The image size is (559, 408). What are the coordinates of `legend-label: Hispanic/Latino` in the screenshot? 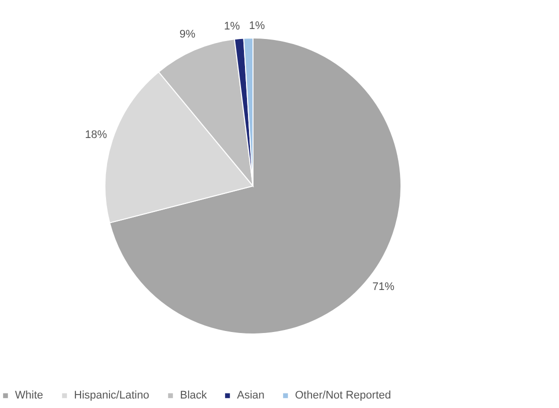 It's located at (112, 396).